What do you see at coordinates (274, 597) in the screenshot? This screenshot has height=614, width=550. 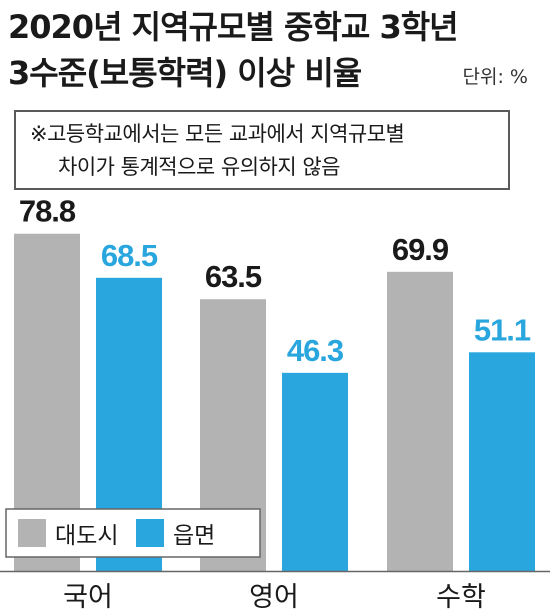 I see `category-label-영어: 영어` at bounding box center [274, 597].